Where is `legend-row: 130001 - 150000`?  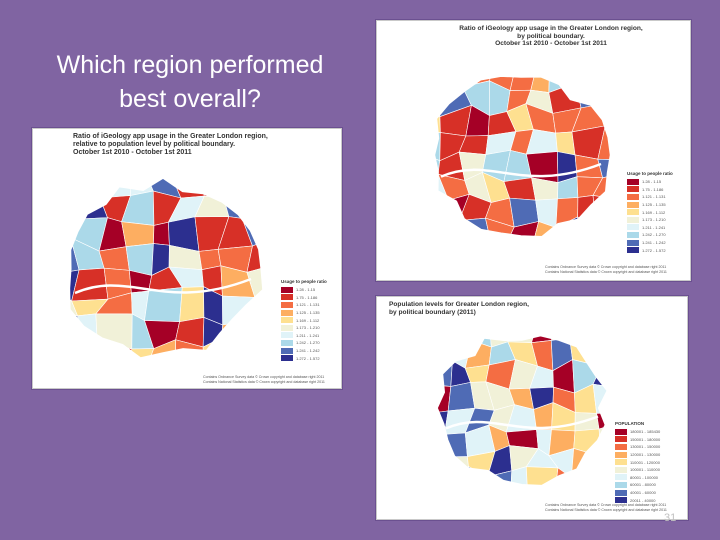 legend-row: 130001 - 150000 is located at coordinates (637, 447).